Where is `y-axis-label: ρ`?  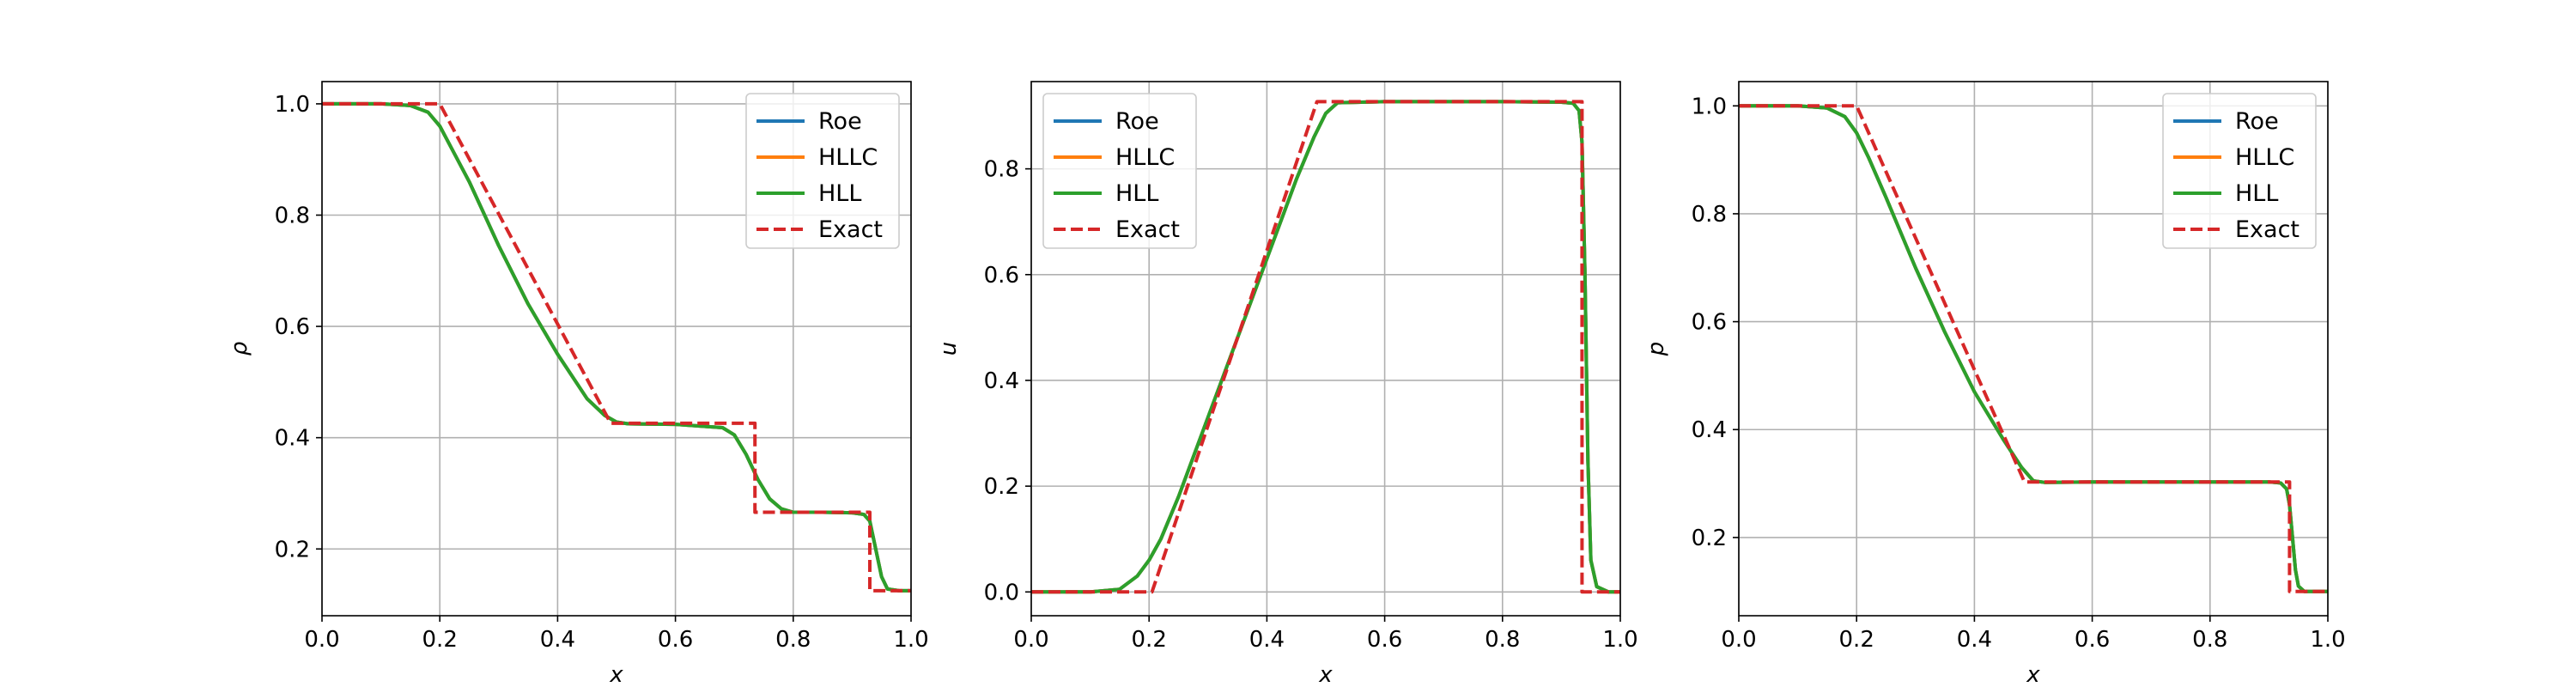
y-axis-label: ρ is located at coordinates (240, 348).